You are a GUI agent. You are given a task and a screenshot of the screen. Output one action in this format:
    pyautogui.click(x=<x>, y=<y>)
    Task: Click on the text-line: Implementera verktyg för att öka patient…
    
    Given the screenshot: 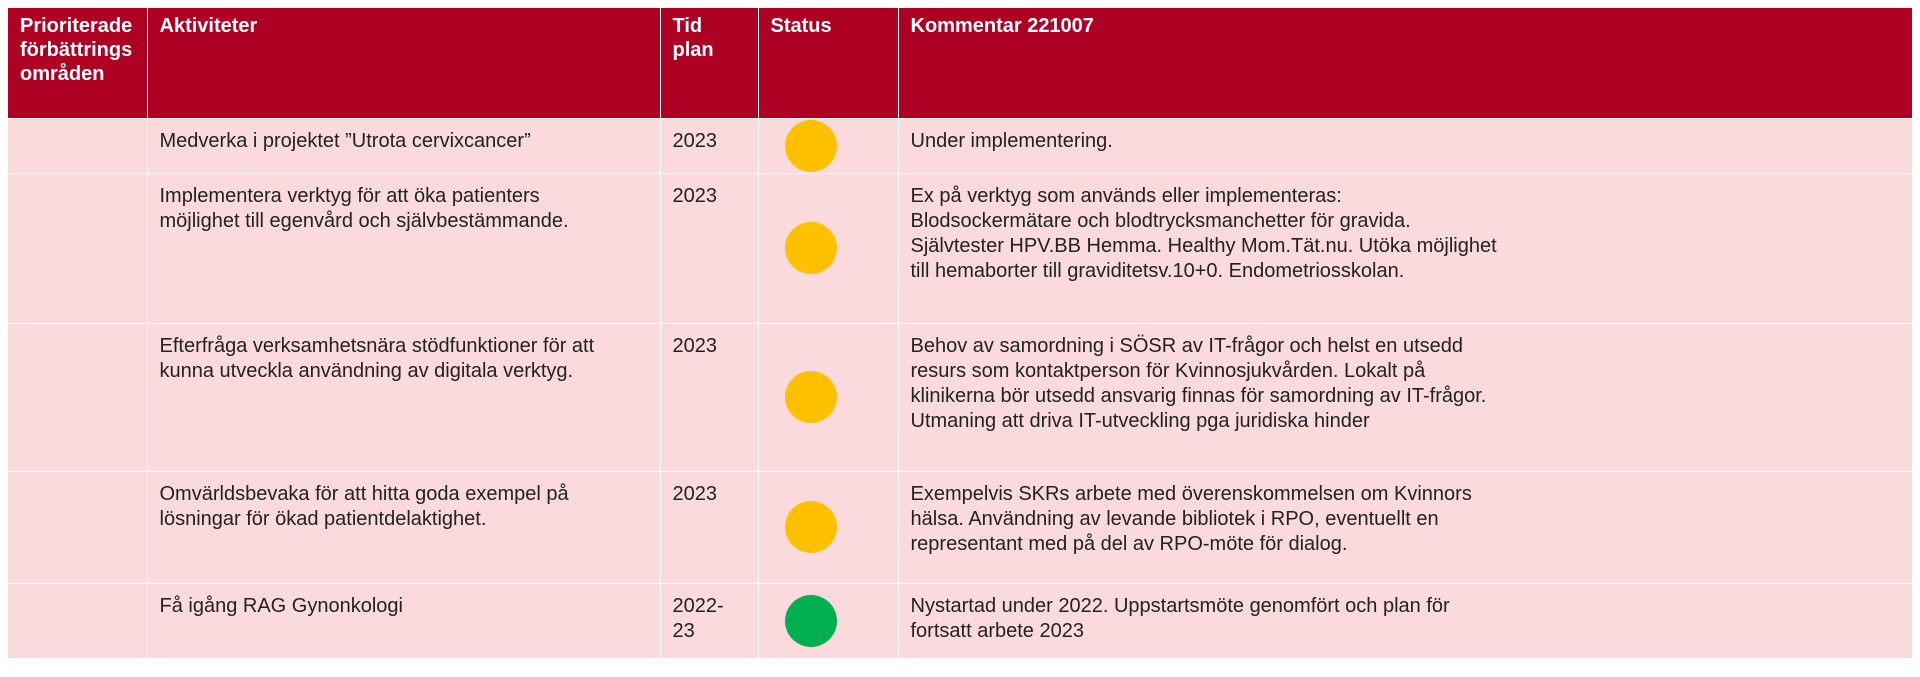 What is the action you would take?
    pyautogui.click(x=349, y=195)
    